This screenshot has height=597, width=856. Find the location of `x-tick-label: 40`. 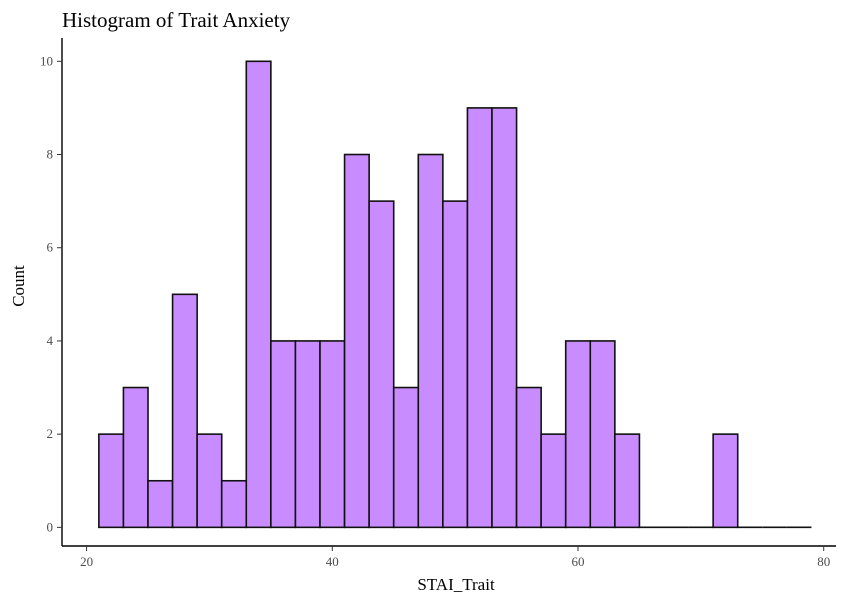

x-tick-label: 40 is located at coordinates (332, 561).